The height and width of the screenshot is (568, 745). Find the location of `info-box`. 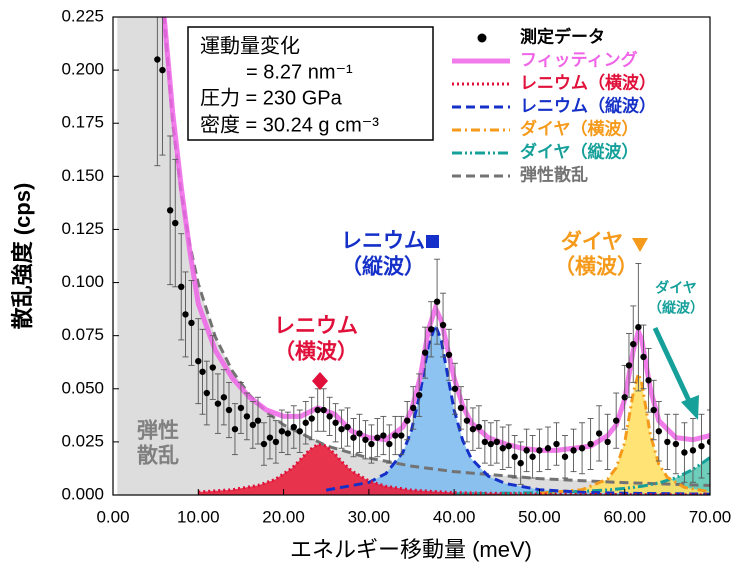

info-box is located at coordinates (310, 83).